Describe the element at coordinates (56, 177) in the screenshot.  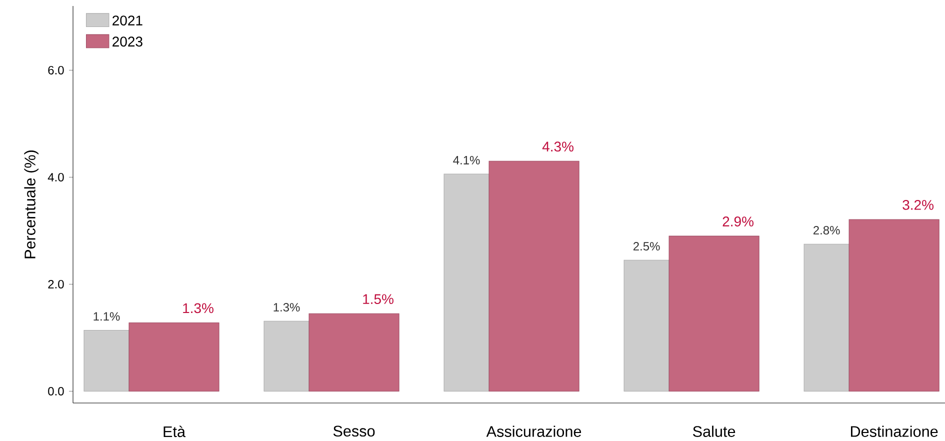
I see `y-tick-label: 4.0` at that location.